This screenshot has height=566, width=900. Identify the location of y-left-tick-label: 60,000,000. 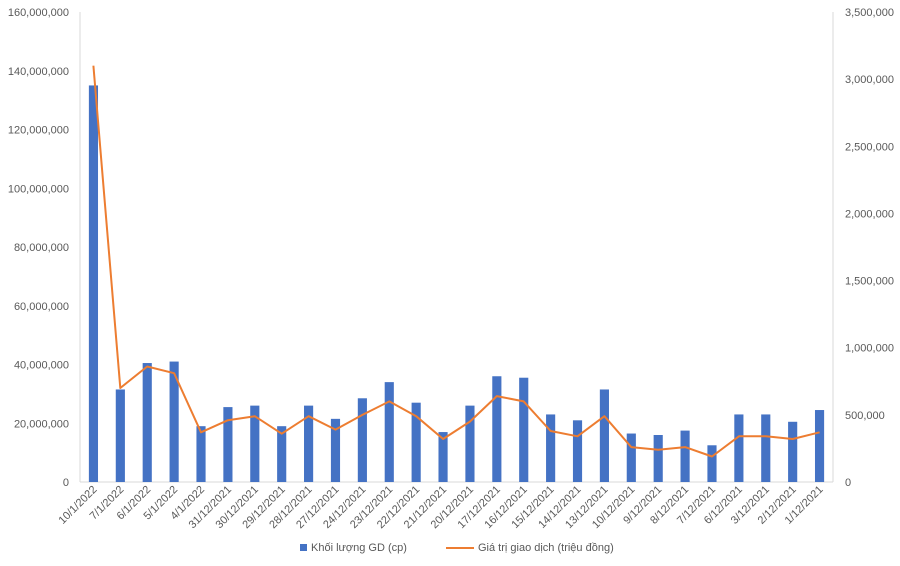
(41, 307).